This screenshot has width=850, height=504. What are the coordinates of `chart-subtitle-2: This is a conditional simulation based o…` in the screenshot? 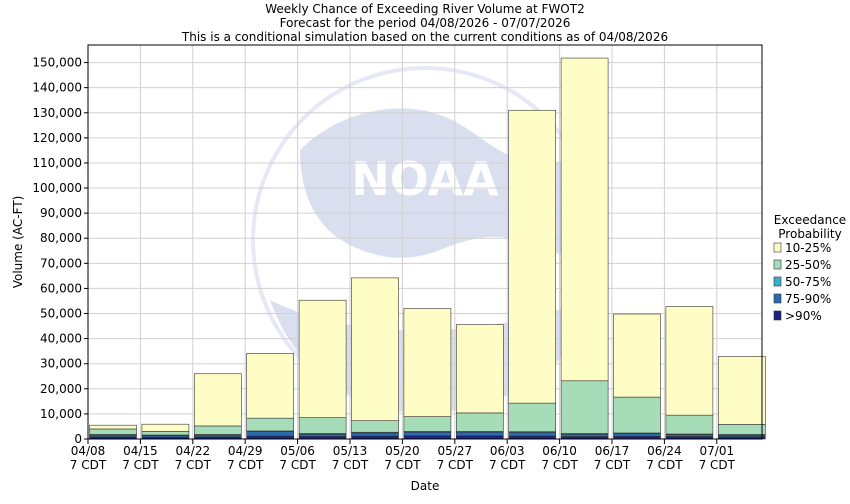 It's located at (424, 37).